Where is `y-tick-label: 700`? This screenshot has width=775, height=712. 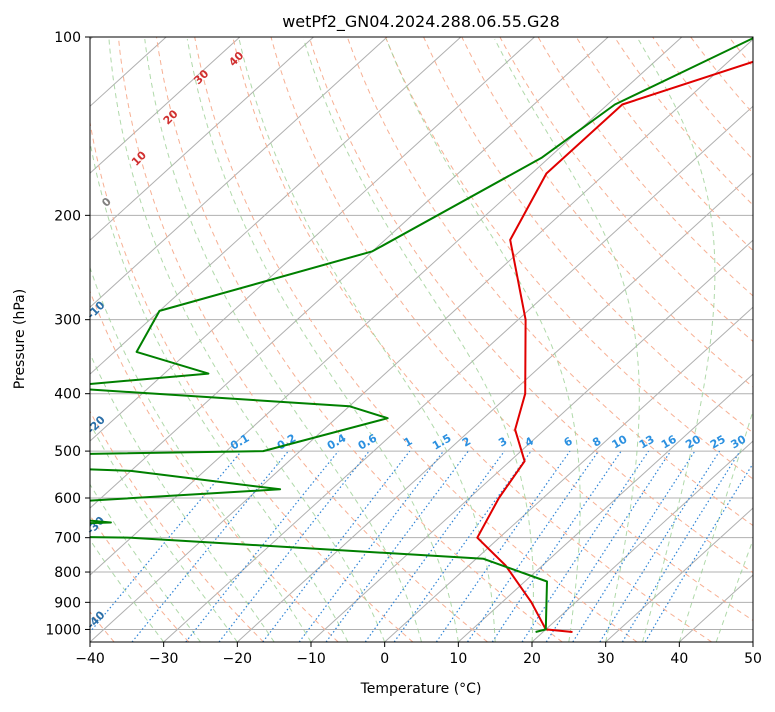
y-tick-label: 700 is located at coordinates (67, 539).